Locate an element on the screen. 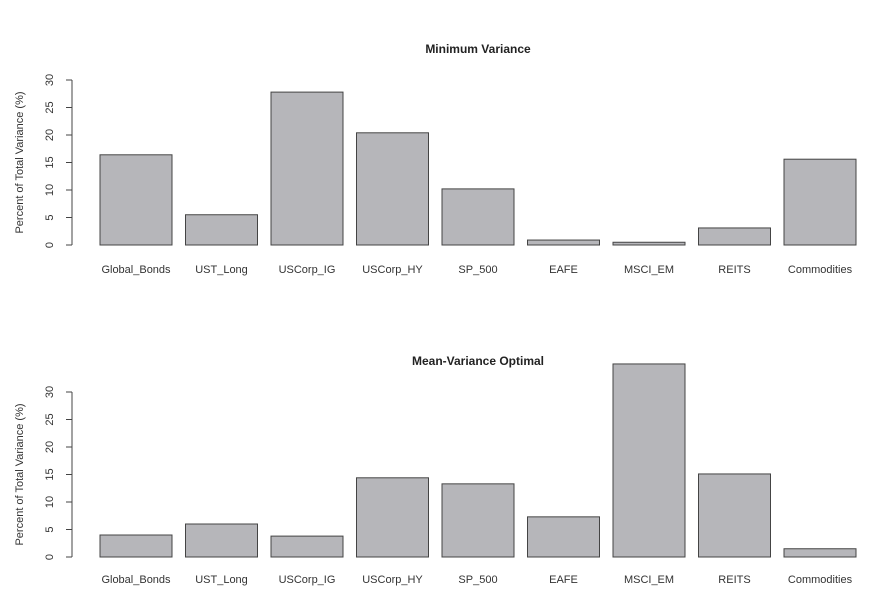  chart-title: Minimum Variance is located at coordinates (478, 49).